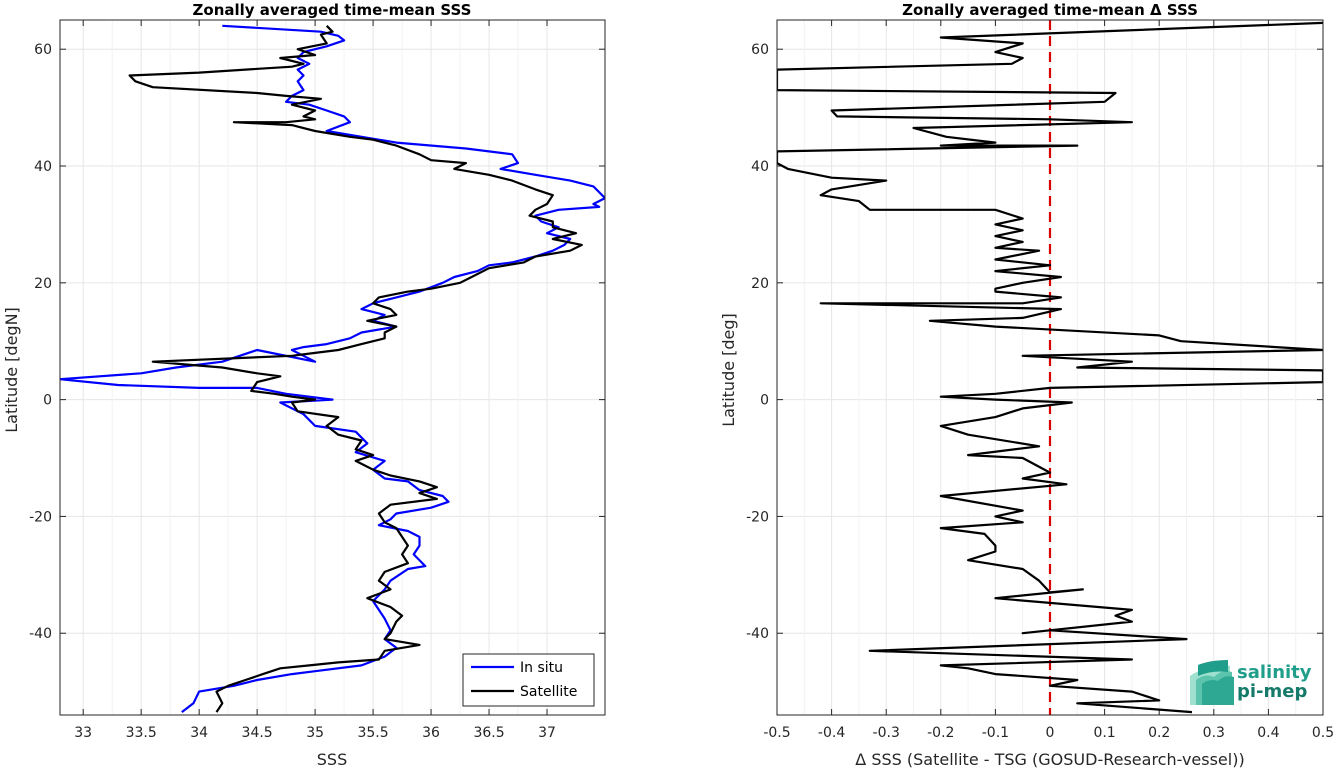 The height and width of the screenshot is (769, 1336). I want to click on sss-x-tick-label: 36, so click(431, 733).